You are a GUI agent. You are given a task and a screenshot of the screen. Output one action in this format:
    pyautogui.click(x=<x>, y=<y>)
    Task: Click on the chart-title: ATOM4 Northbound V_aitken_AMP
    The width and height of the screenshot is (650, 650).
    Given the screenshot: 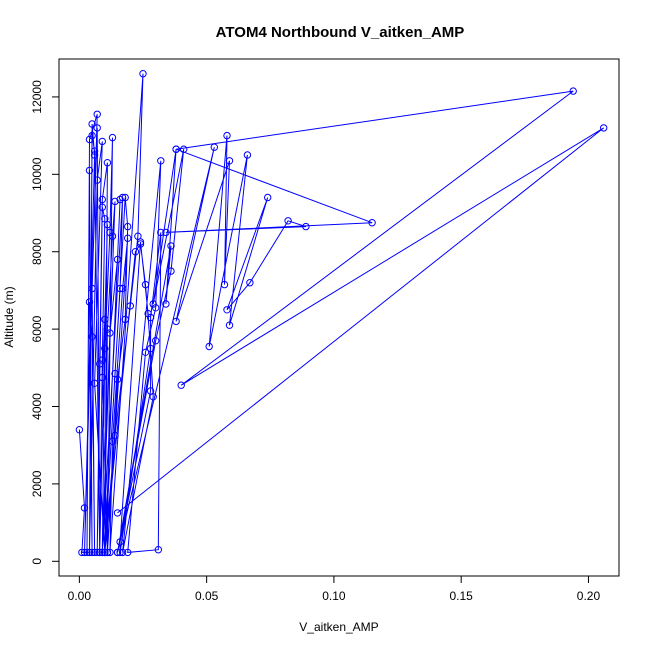 What is the action you would take?
    pyautogui.click(x=340, y=32)
    